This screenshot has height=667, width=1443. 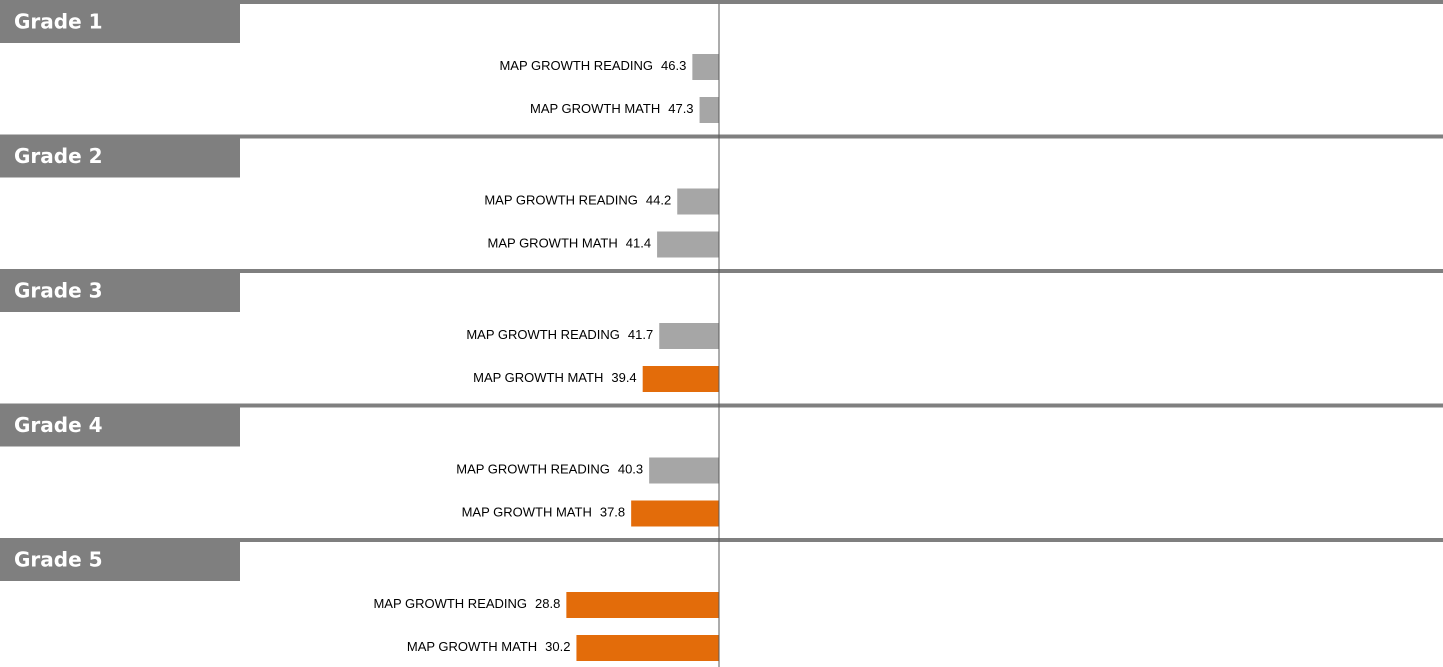 What do you see at coordinates (58, 156) in the screenshot?
I see `group-title: Grade 2` at bounding box center [58, 156].